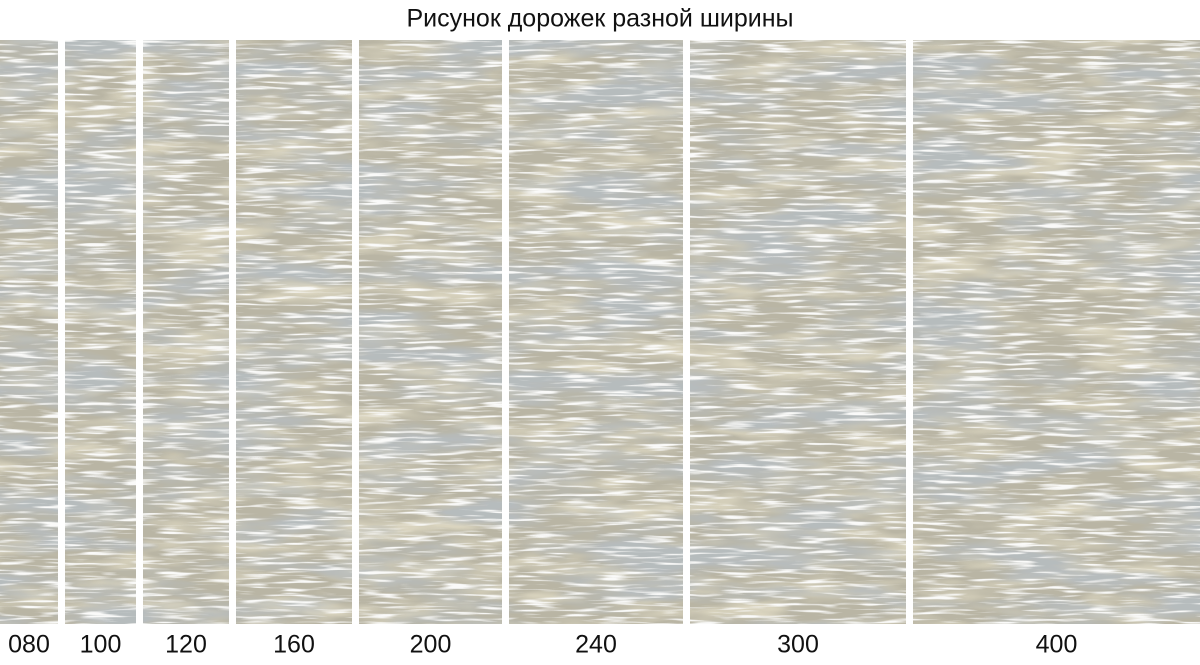 The image size is (1200, 665). What do you see at coordinates (186, 645) in the screenshot?
I see `runner-label: 120` at bounding box center [186, 645].